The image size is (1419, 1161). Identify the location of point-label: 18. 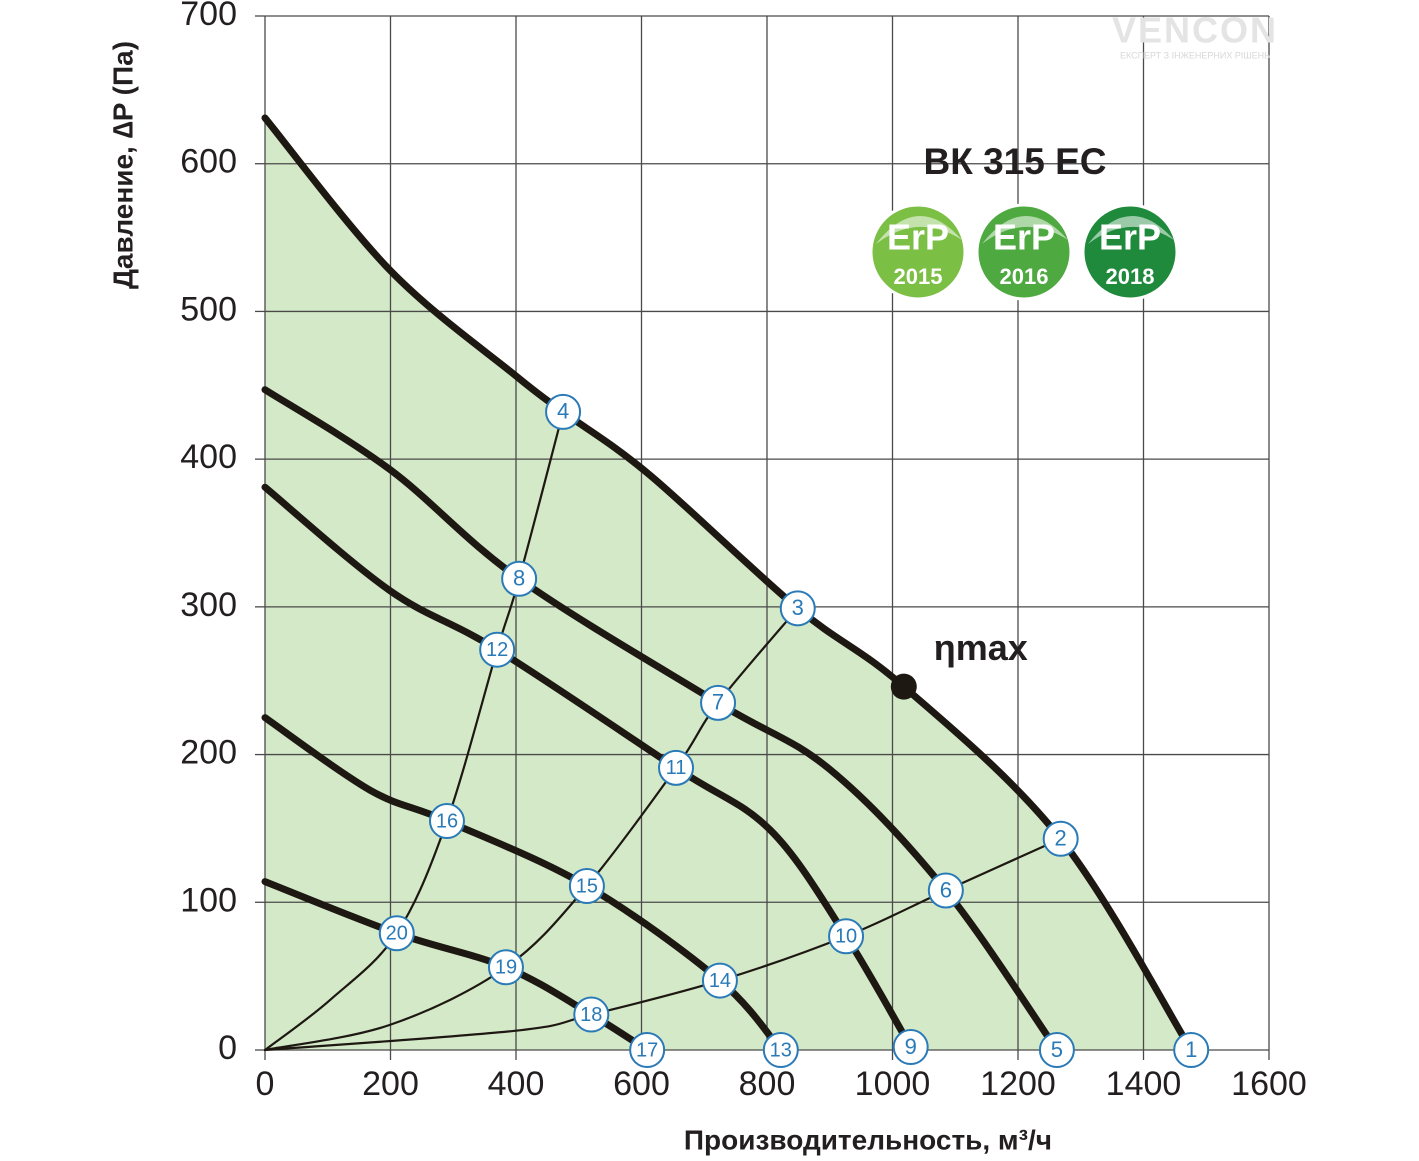
(591, 1015).